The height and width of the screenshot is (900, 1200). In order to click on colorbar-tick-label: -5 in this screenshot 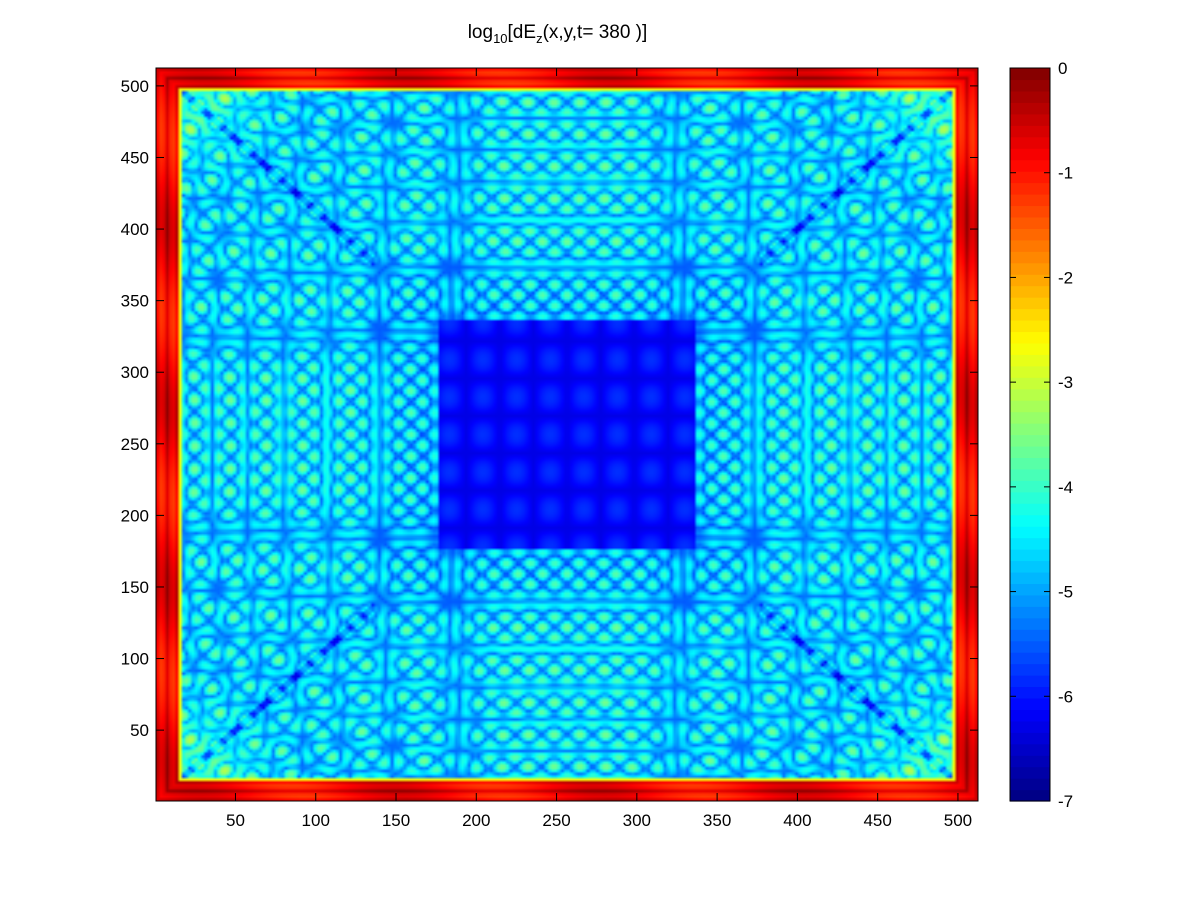, I will do `click(1065, 592)`.